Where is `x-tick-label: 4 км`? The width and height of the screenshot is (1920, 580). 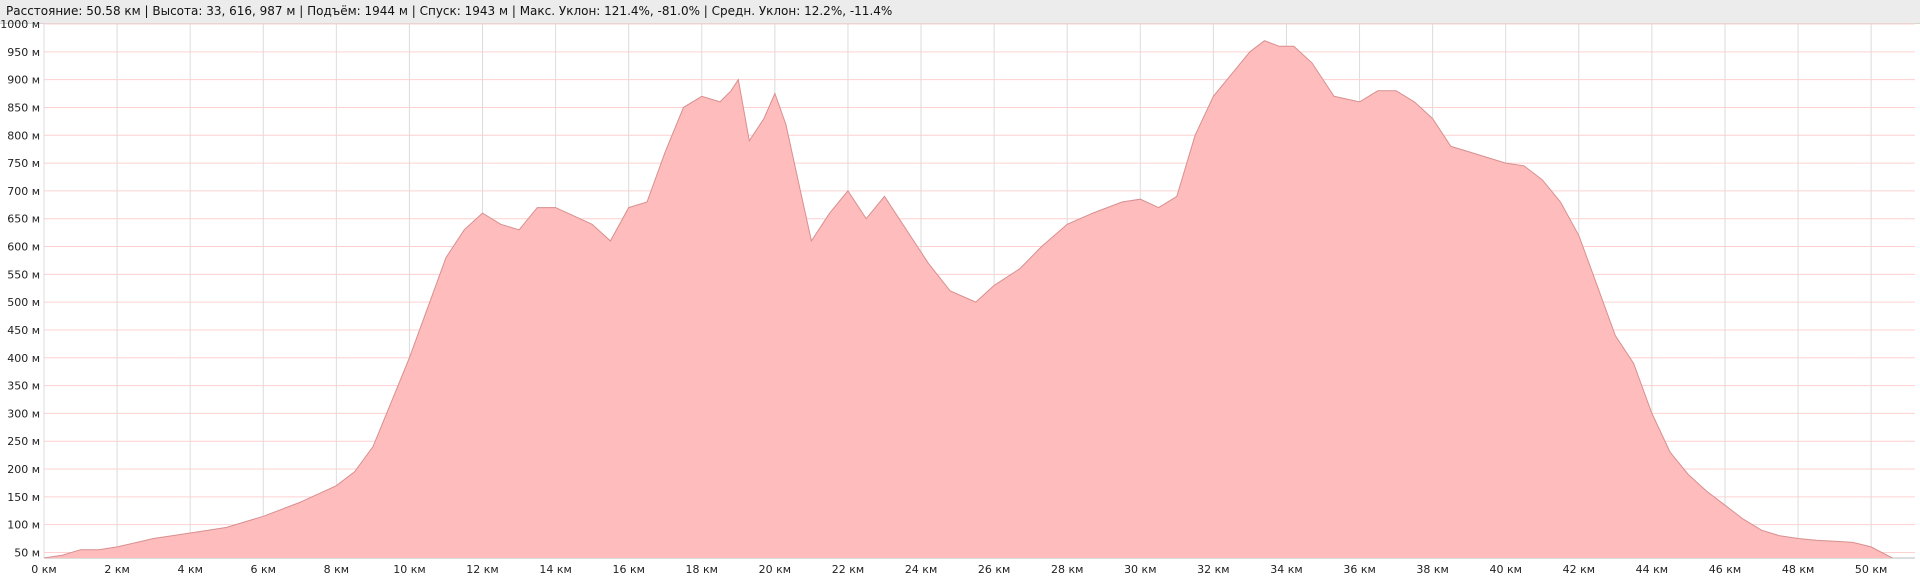 x-tick-label: 4 км is located at coordinates (189, 569).